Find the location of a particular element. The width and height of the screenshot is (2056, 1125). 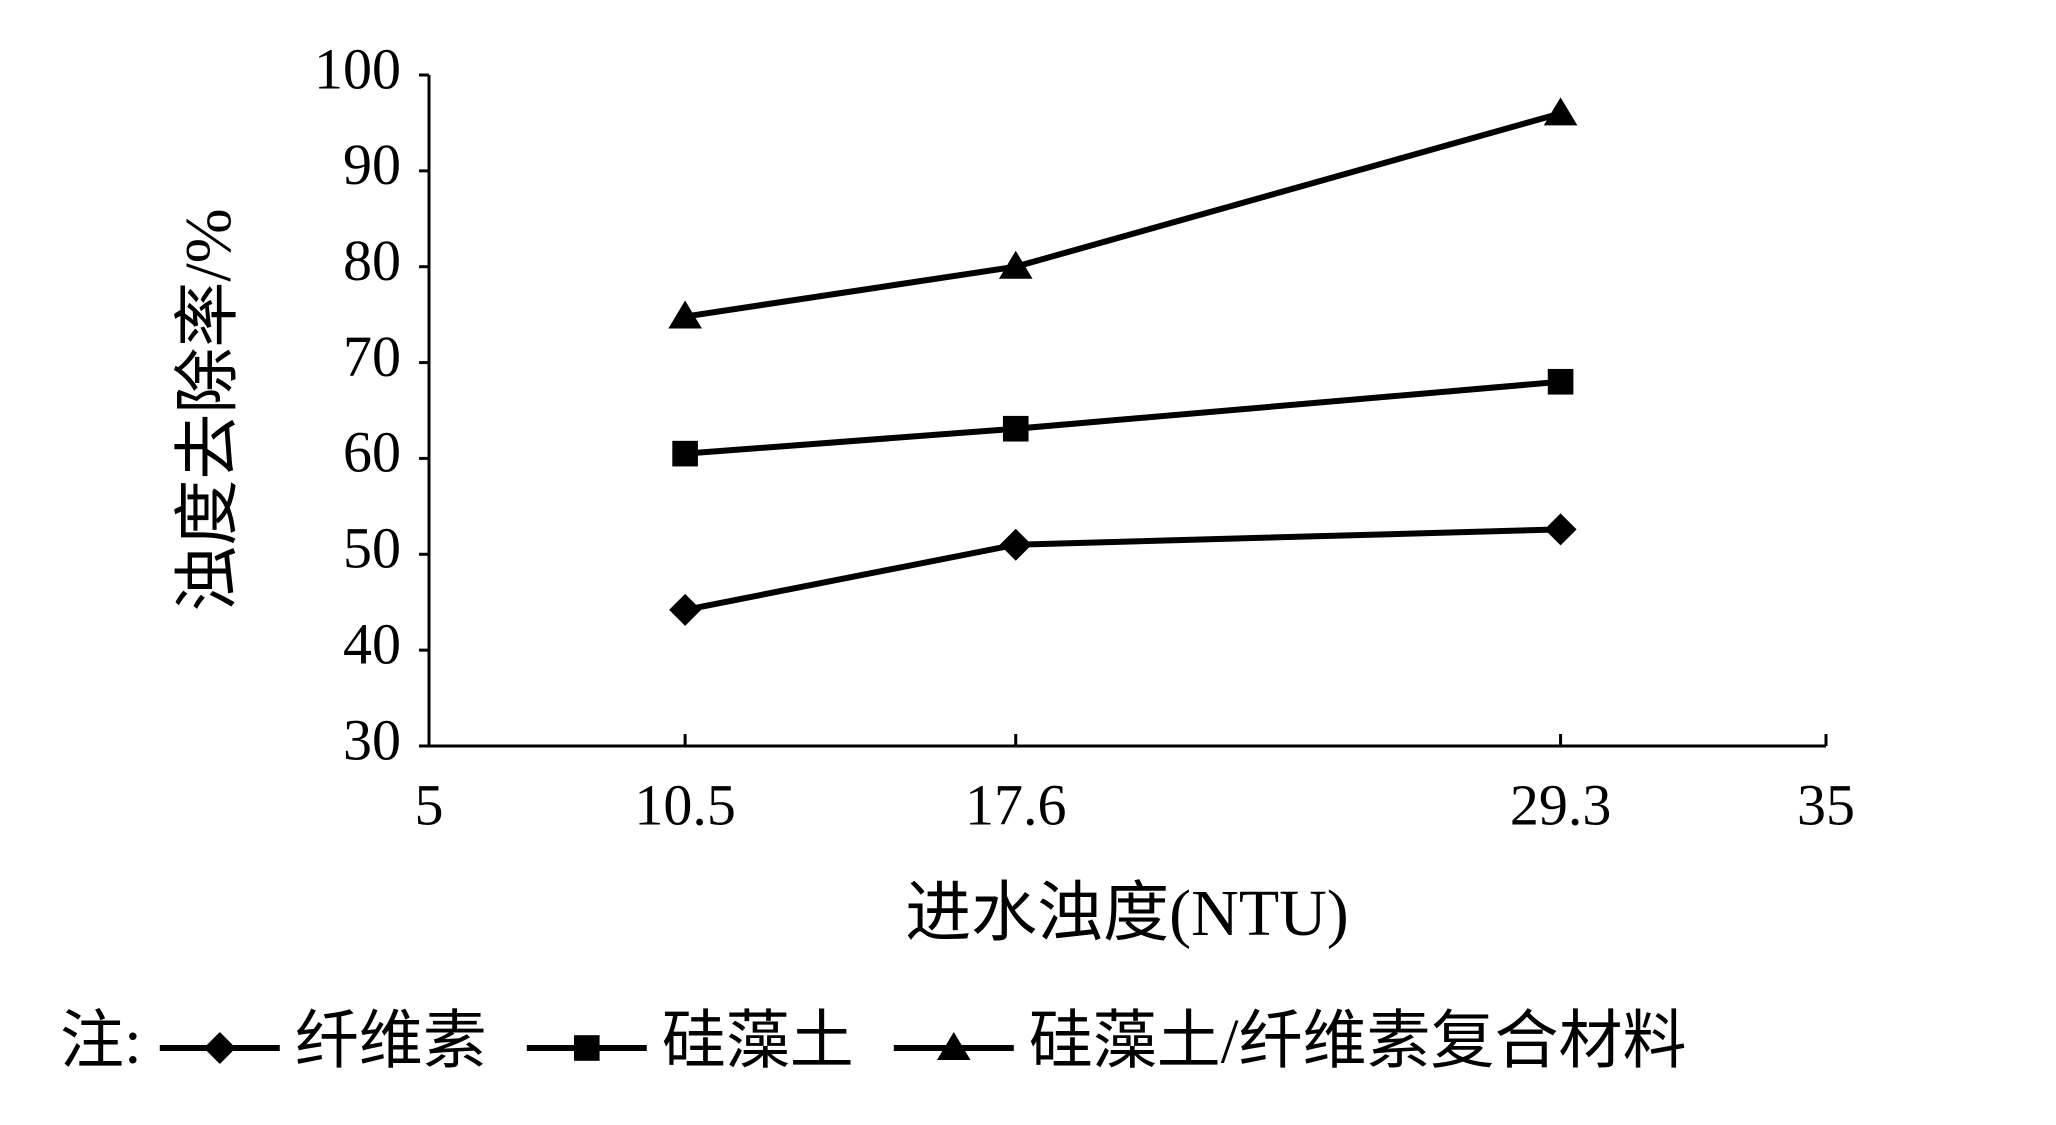

x-tick-label: 10.5 is located at coordinates (685, 804).